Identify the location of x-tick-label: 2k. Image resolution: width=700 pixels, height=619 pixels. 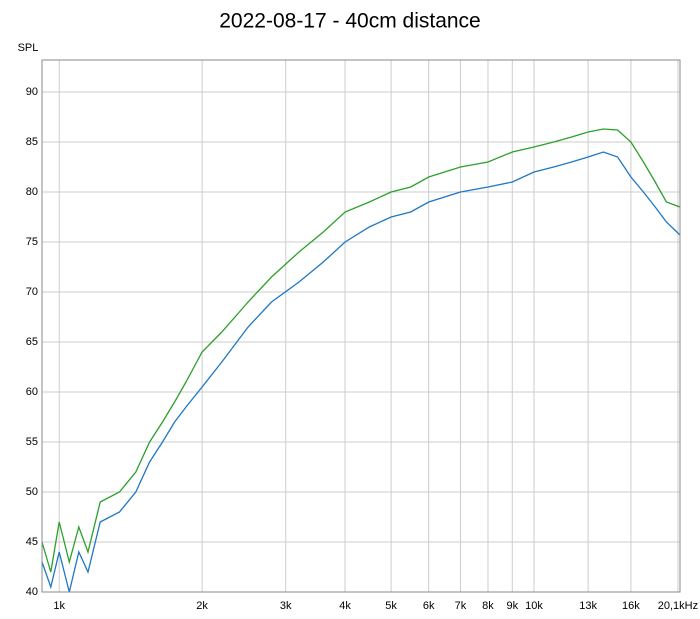
(202, 606).